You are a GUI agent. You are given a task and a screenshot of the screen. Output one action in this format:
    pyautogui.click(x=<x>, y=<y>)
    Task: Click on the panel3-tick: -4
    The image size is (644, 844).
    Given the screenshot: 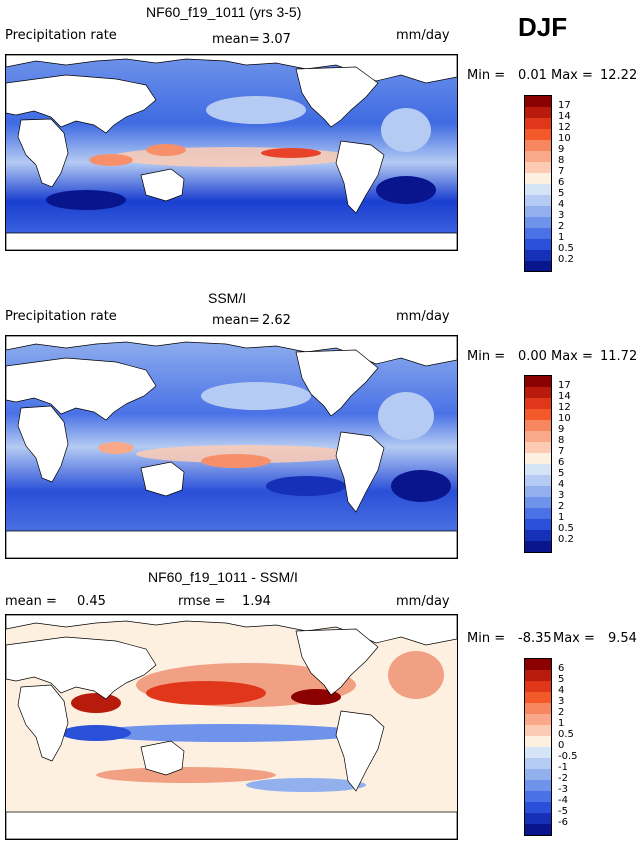 What is the action you would take?
    pyautogui.click(x=563, y=800)
    